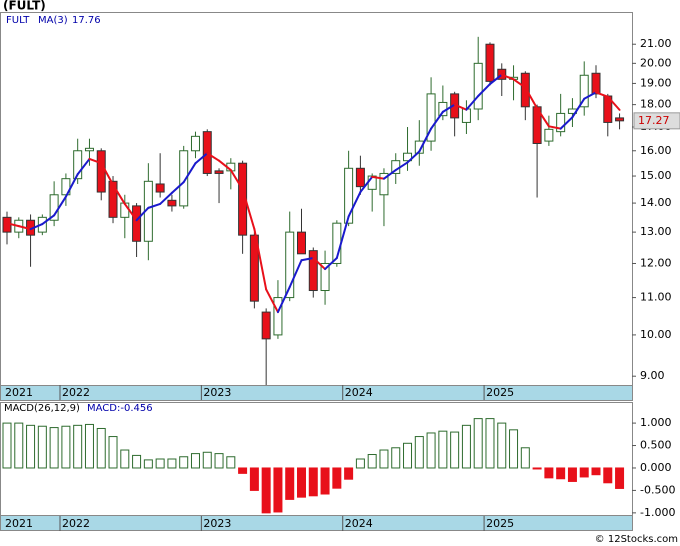  What do you see at coordinates (656, 104) in the screenshot?
I see `y-tick-label: 18.00` at bounding box center [656, 104].